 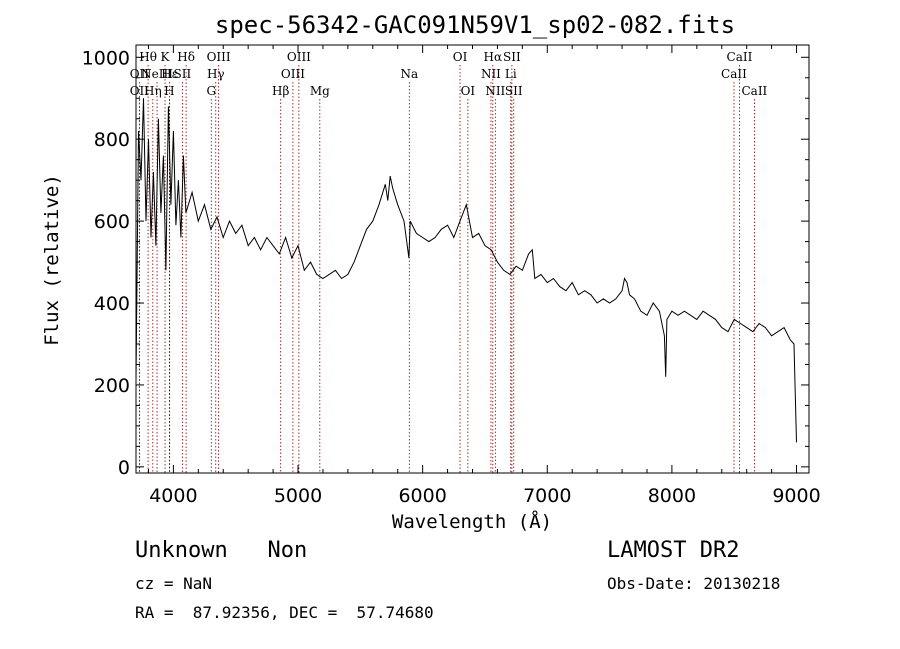 What do you see at coordinates (211, 91) in the screenshot?
I see `line-label: G` at bounding box center [211, 91].